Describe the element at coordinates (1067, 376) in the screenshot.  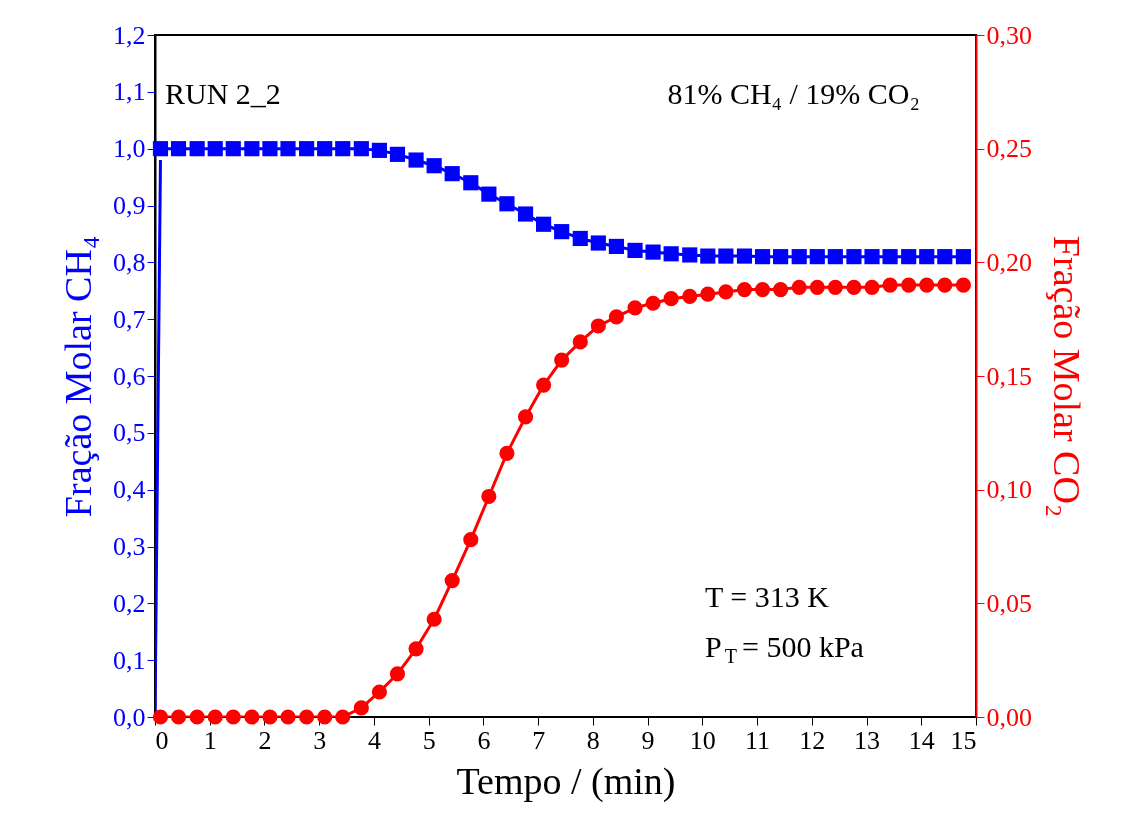
I see `y2-axis-title: Fração Molar CO₂` at that location.